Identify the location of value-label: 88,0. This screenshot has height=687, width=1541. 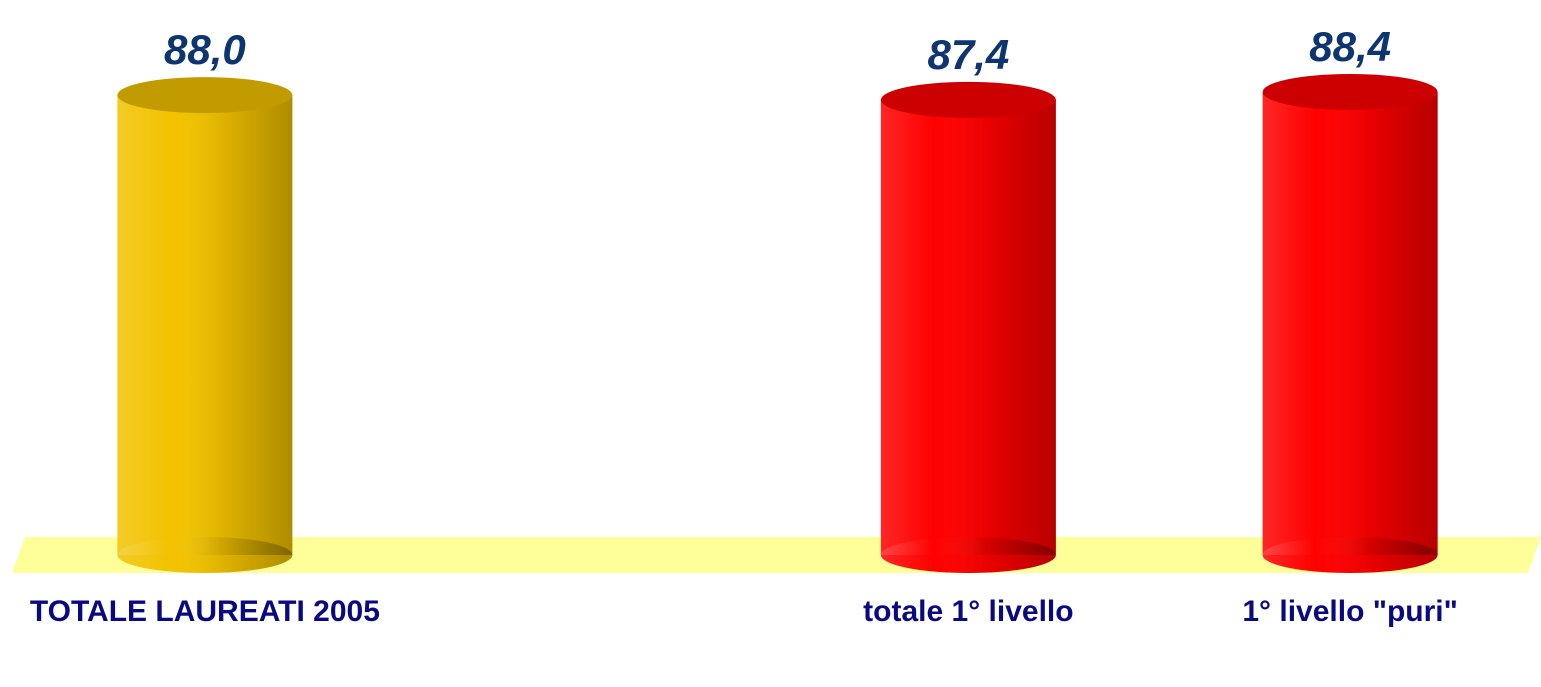
(205, 49).